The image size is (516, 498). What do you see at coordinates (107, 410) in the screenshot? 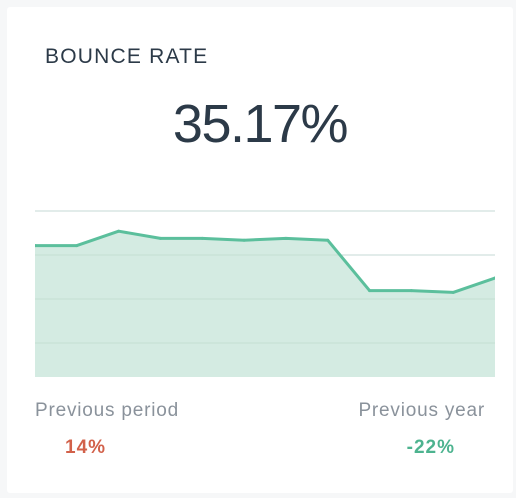
I see `previous-period-label: Previous period` at bounding box center [107, 410].